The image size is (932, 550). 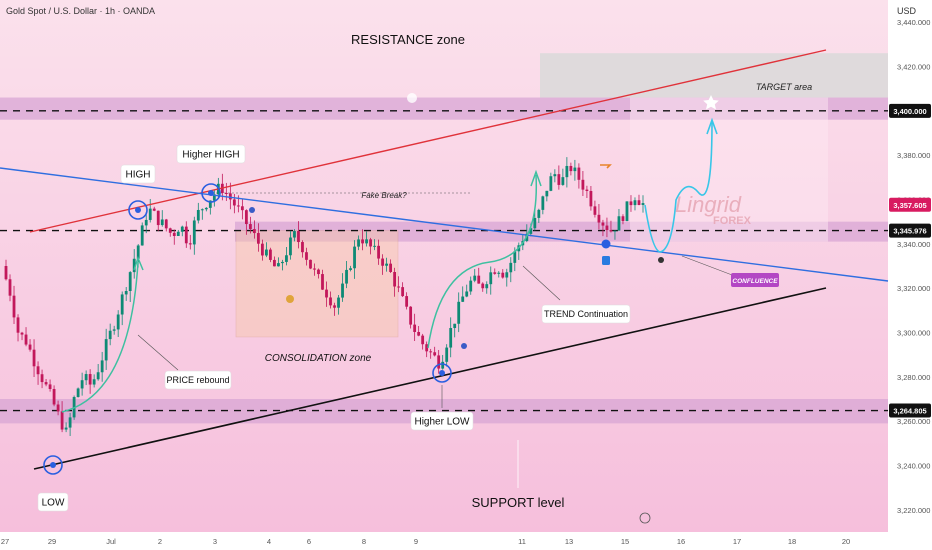 I want to click on price-tick-label: 3,240.000, so click(x=913, y=466).